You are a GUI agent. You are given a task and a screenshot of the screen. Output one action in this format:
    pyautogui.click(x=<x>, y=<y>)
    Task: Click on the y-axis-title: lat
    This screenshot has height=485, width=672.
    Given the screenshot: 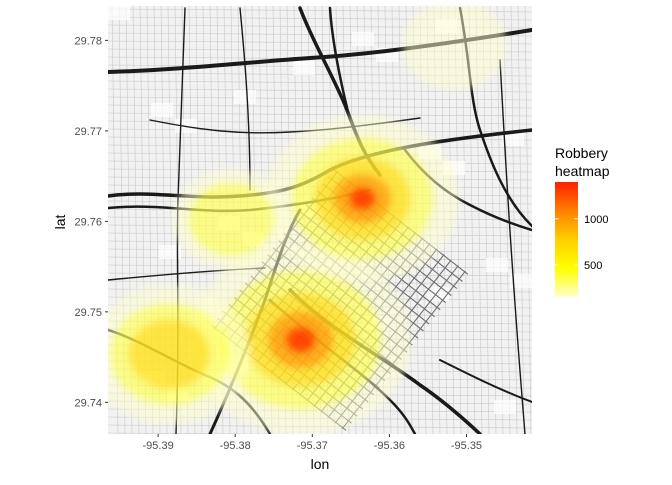 What is the action you would take?
    pyautogui.click(x=60, y=222)
    